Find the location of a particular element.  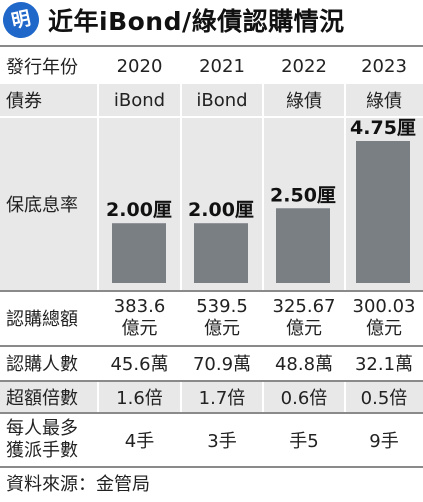

ming-pao-logo: 明 is located at coordinates (21, 21).